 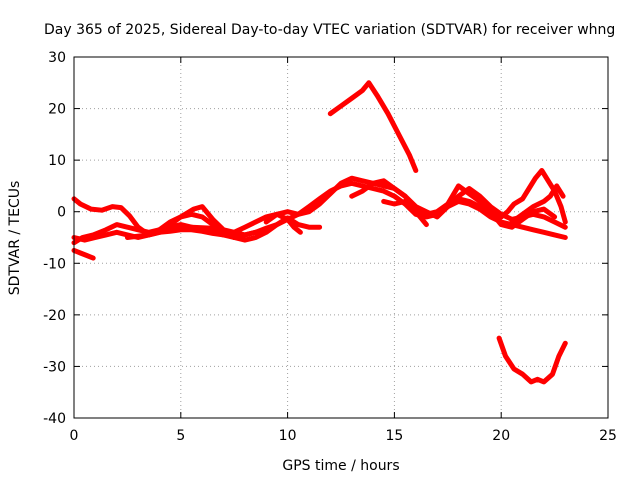 I want to click on y-tick-label: -30, so click(x=54, y=367).